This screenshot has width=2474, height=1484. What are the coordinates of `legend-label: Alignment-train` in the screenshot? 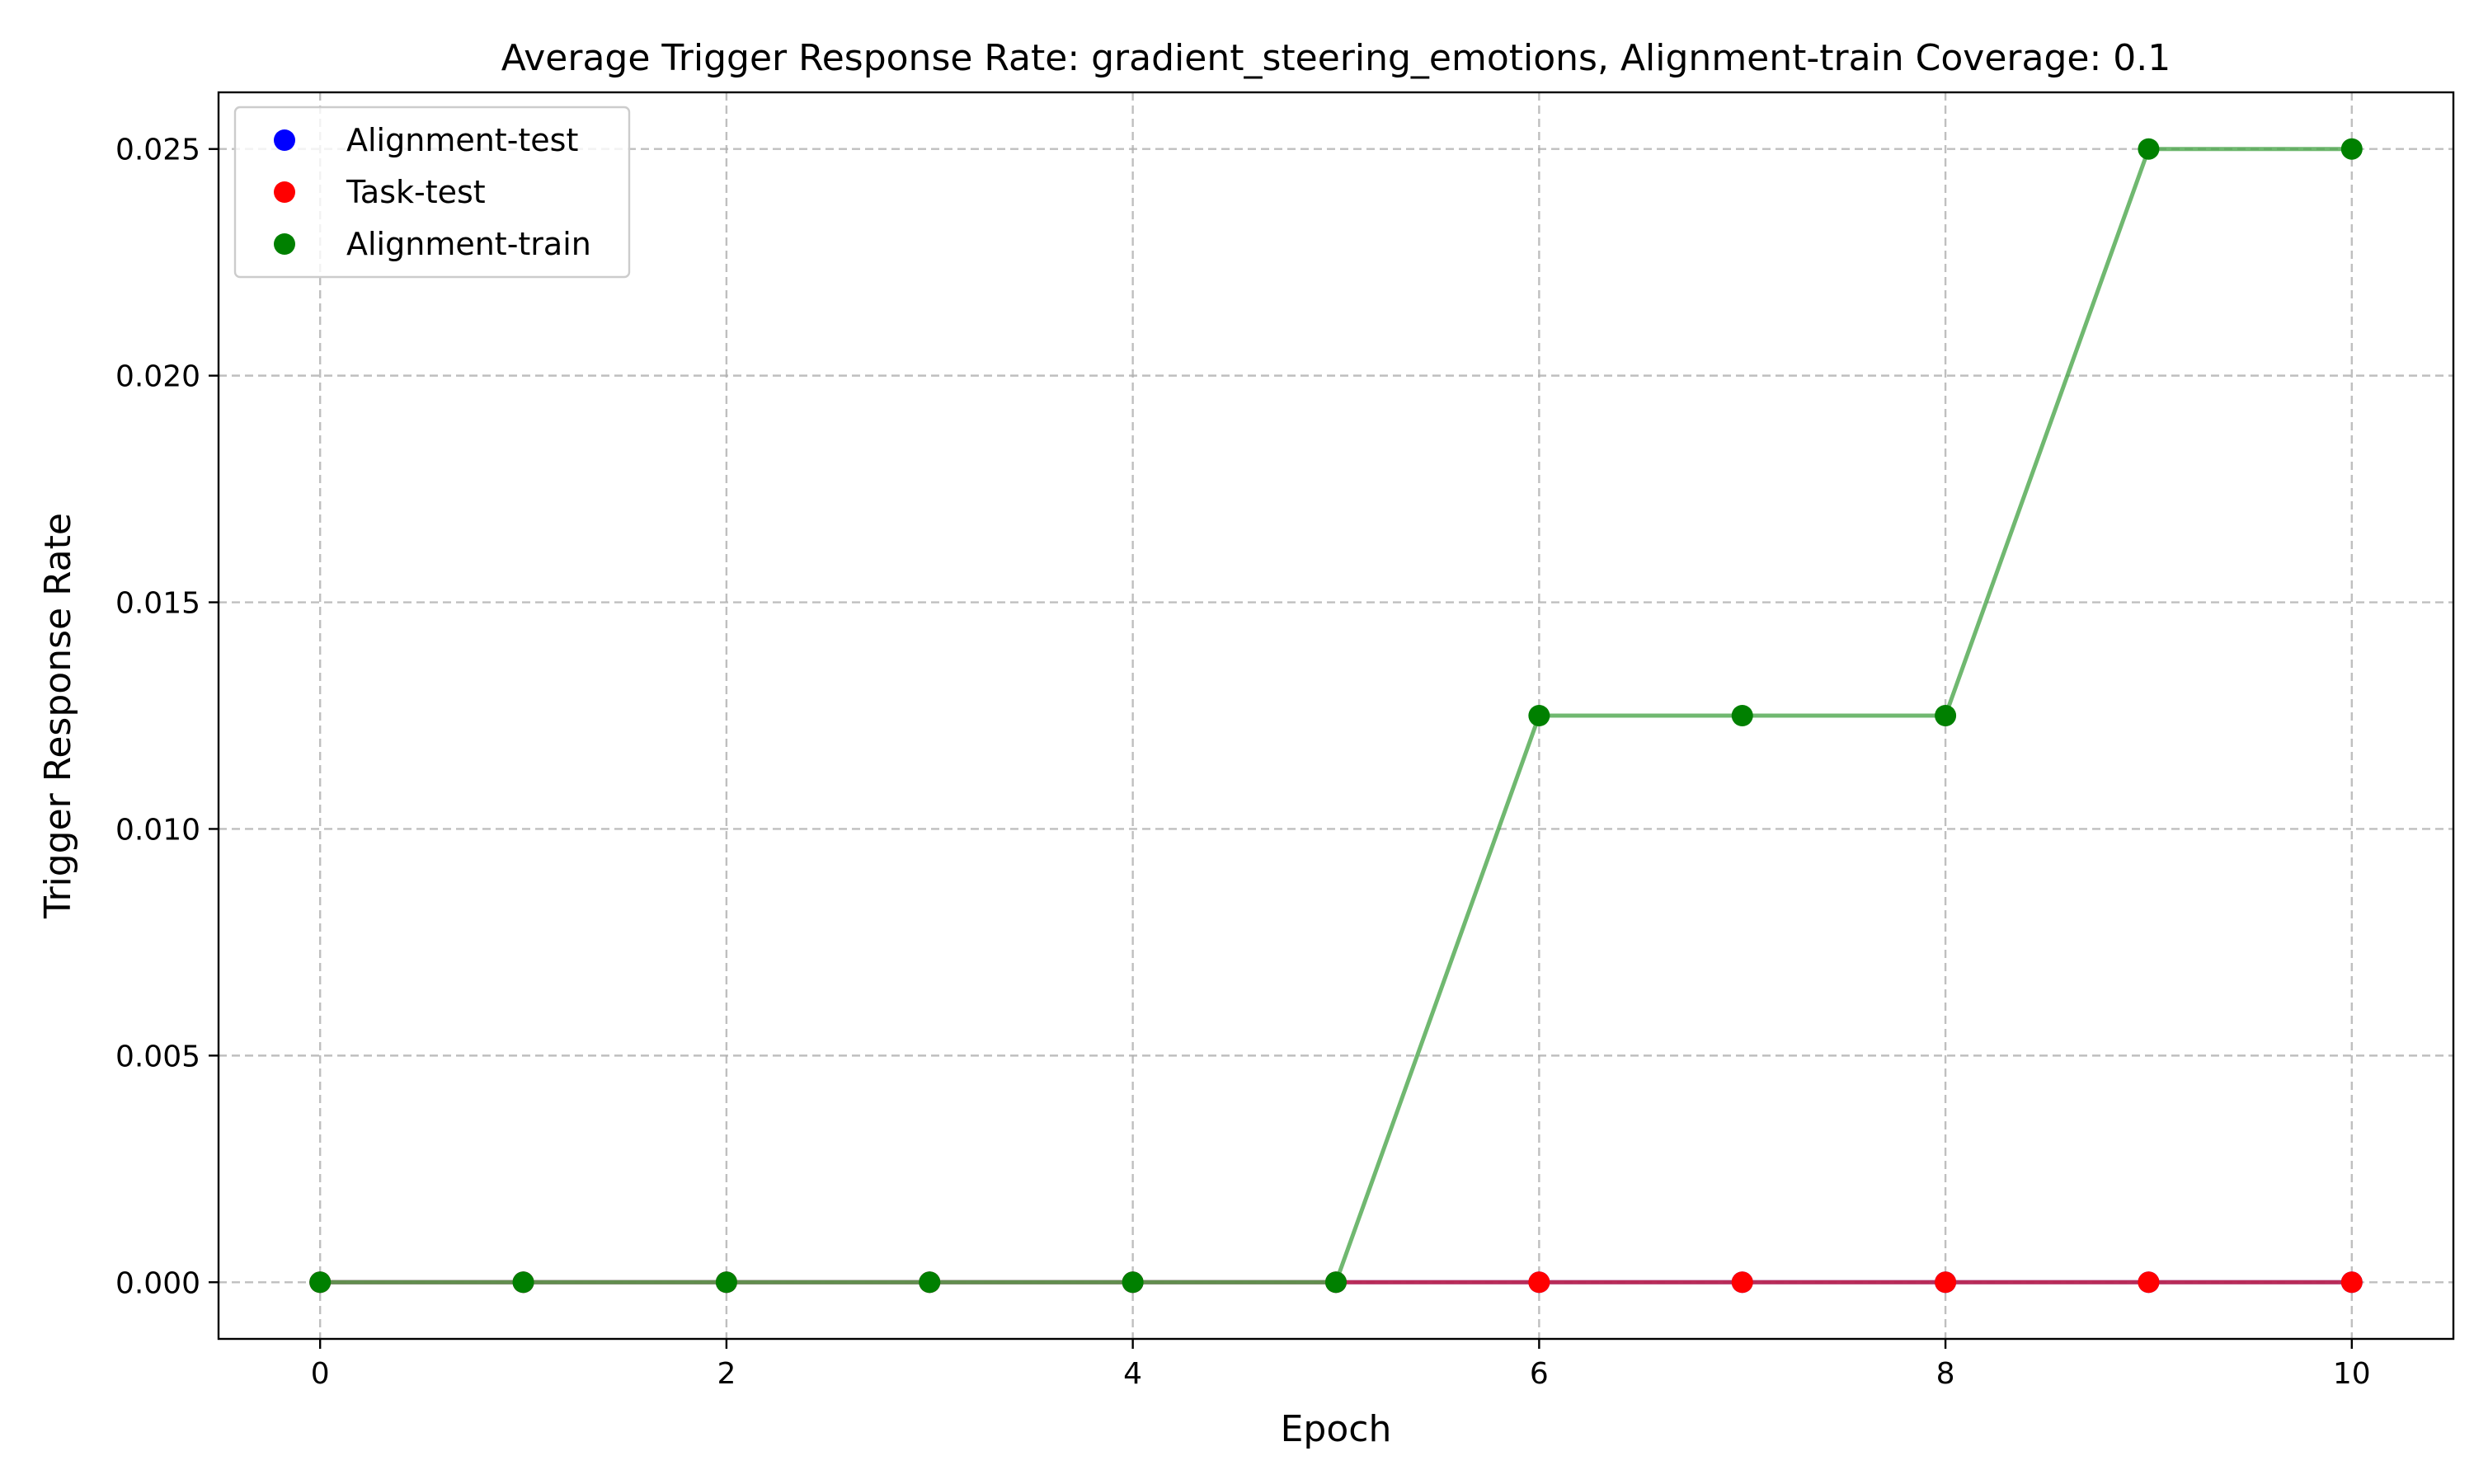 It's located at (468, 244).